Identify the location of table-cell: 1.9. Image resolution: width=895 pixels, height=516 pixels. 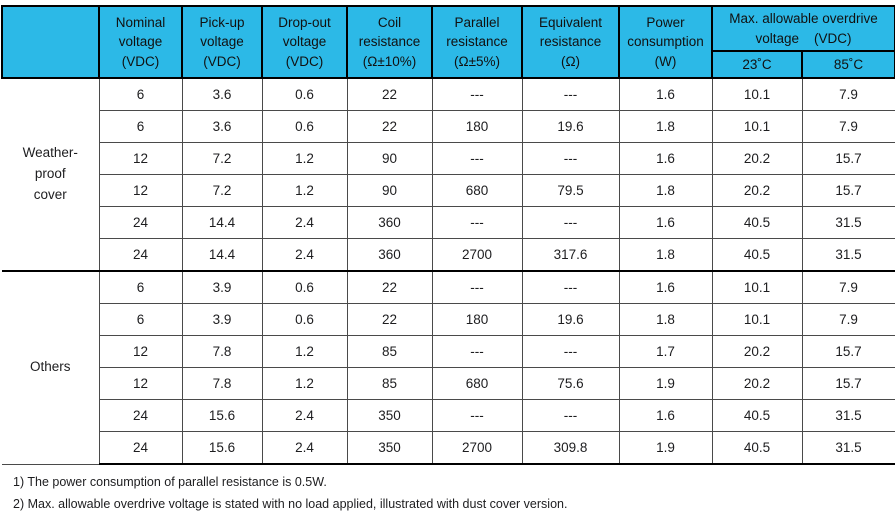
(665, 384).